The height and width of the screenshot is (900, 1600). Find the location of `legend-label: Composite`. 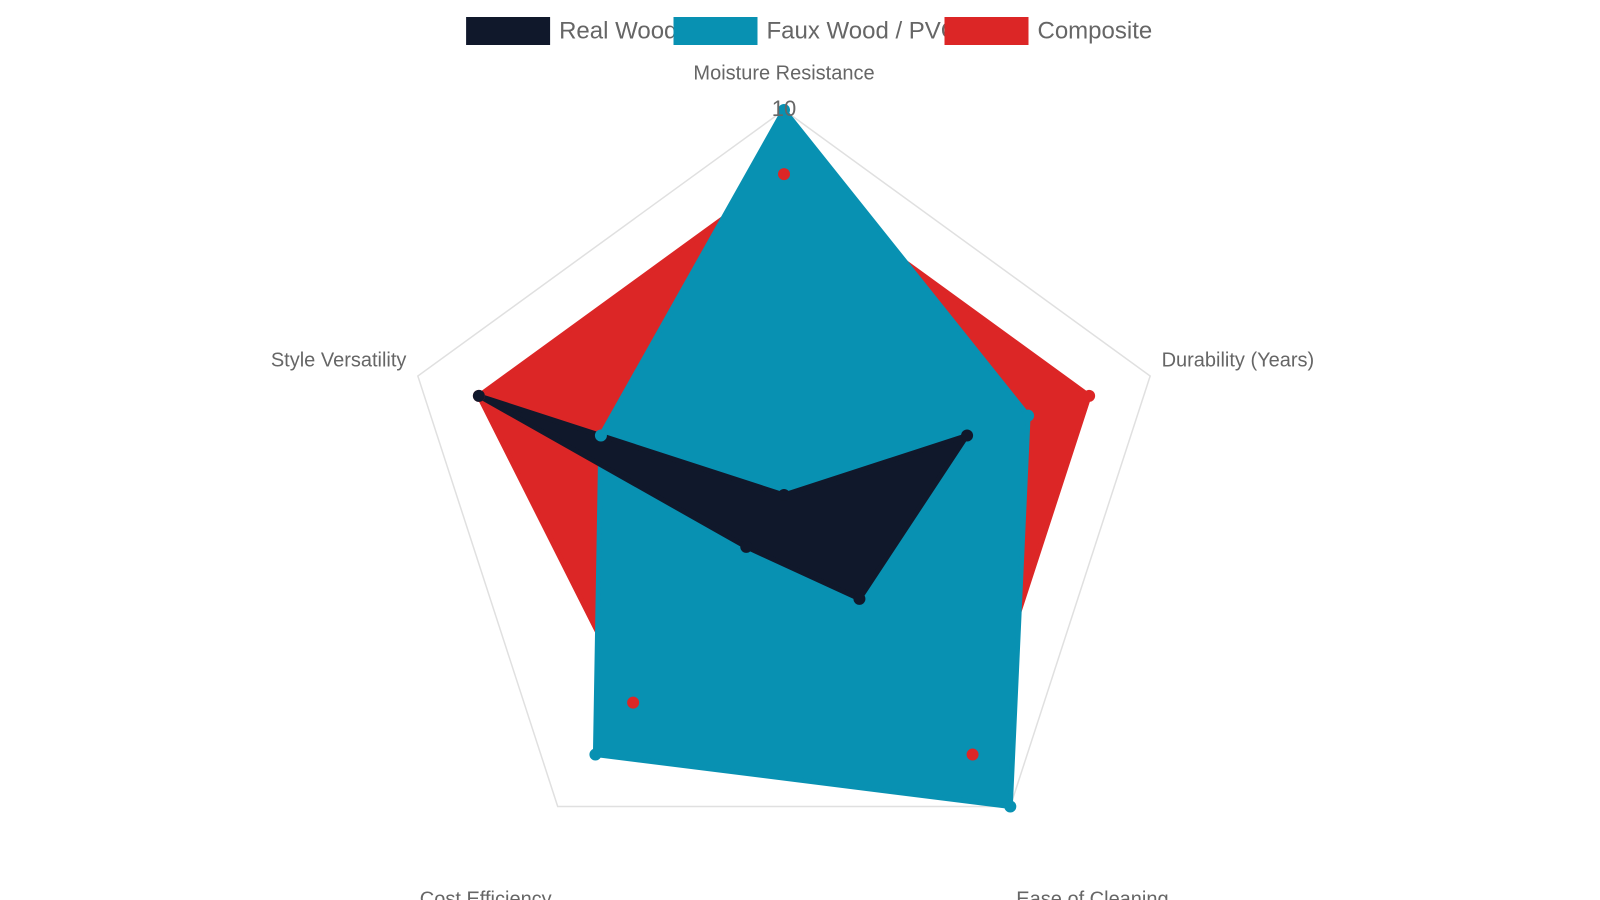

legend-label: Composite is located at coordinates (1095, 30).